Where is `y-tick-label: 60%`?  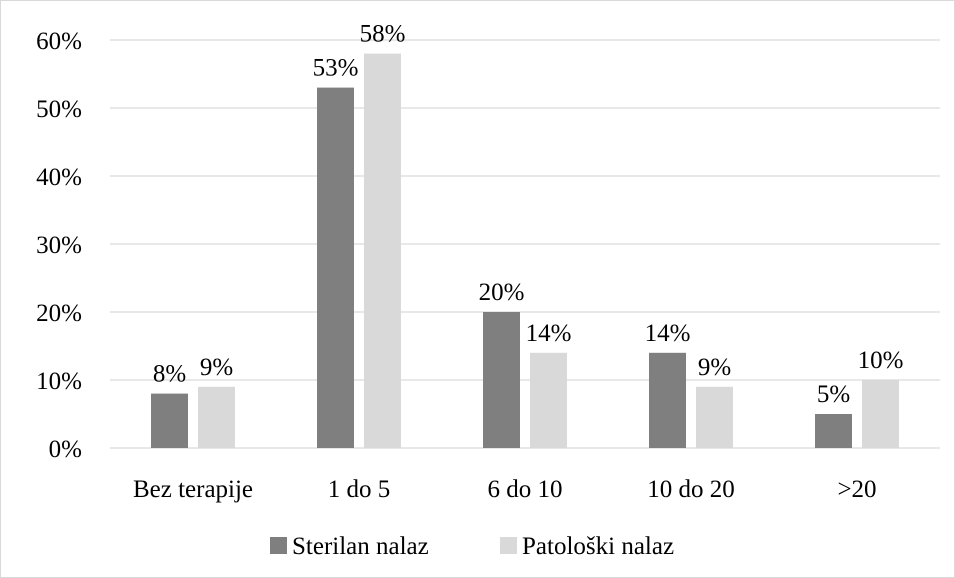 y-tick-label: 60% is located at coordinates (59, 41).